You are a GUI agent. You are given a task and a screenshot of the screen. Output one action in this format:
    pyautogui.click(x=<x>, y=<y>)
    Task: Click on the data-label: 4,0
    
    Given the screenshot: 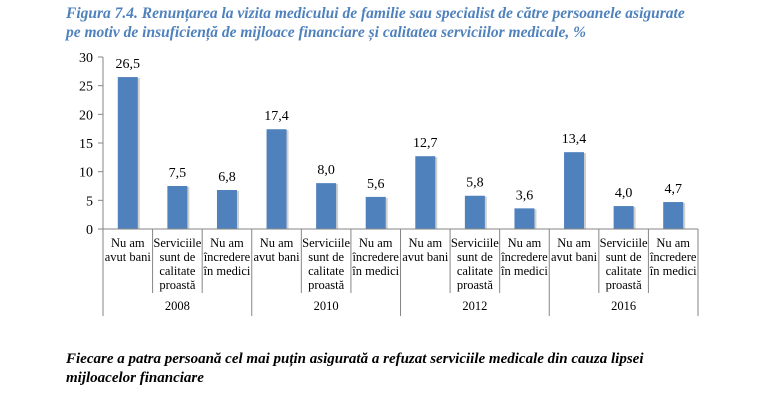 What is the action you would take?
    pyautogui.click(x=624, y=193)
    